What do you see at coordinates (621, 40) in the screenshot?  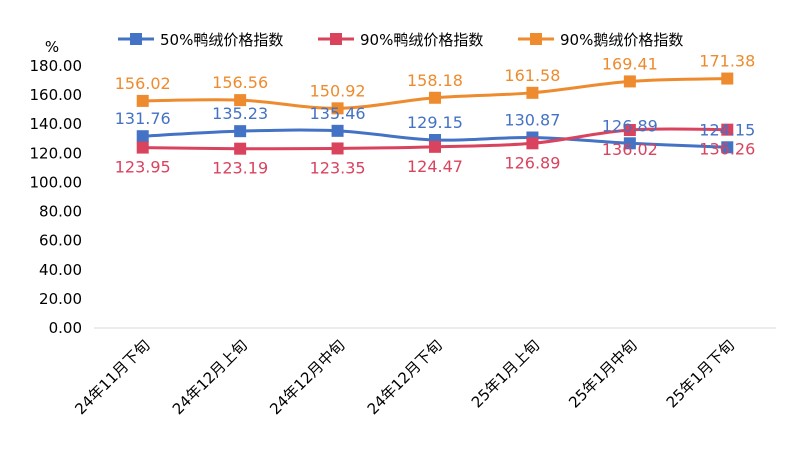 I see `legend-label-2: 90%鹅绒价格指数` at bounding box center [621, 40].